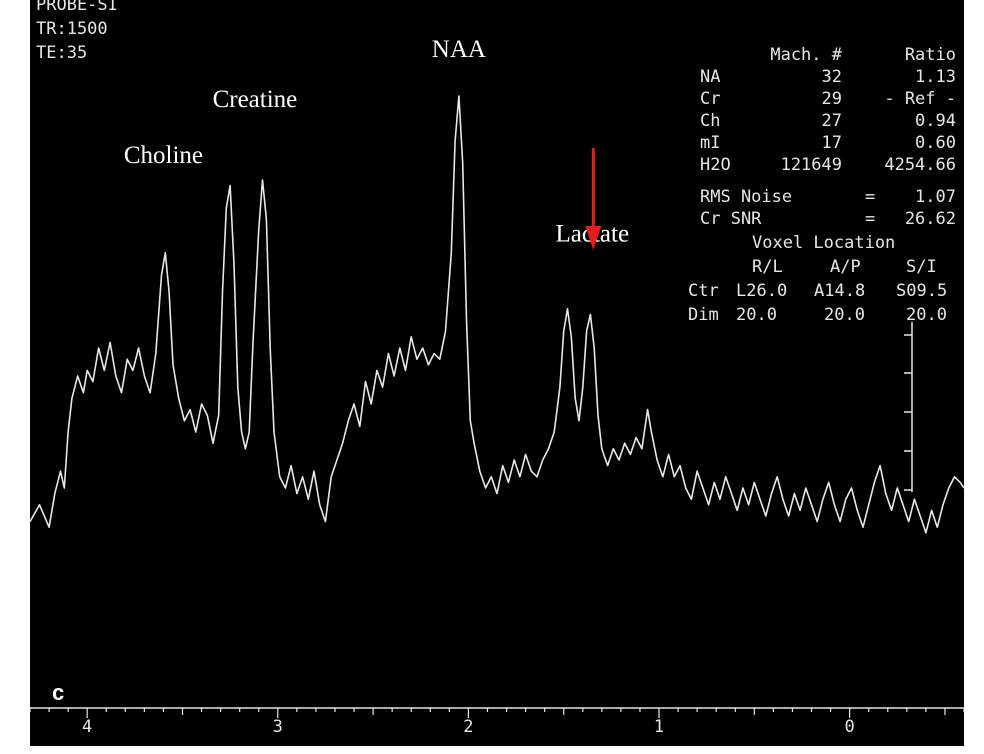 Image resolution: width=984 pixels, height=754 pixels. I want to click on dim-label: Dim, so click(703, 315).